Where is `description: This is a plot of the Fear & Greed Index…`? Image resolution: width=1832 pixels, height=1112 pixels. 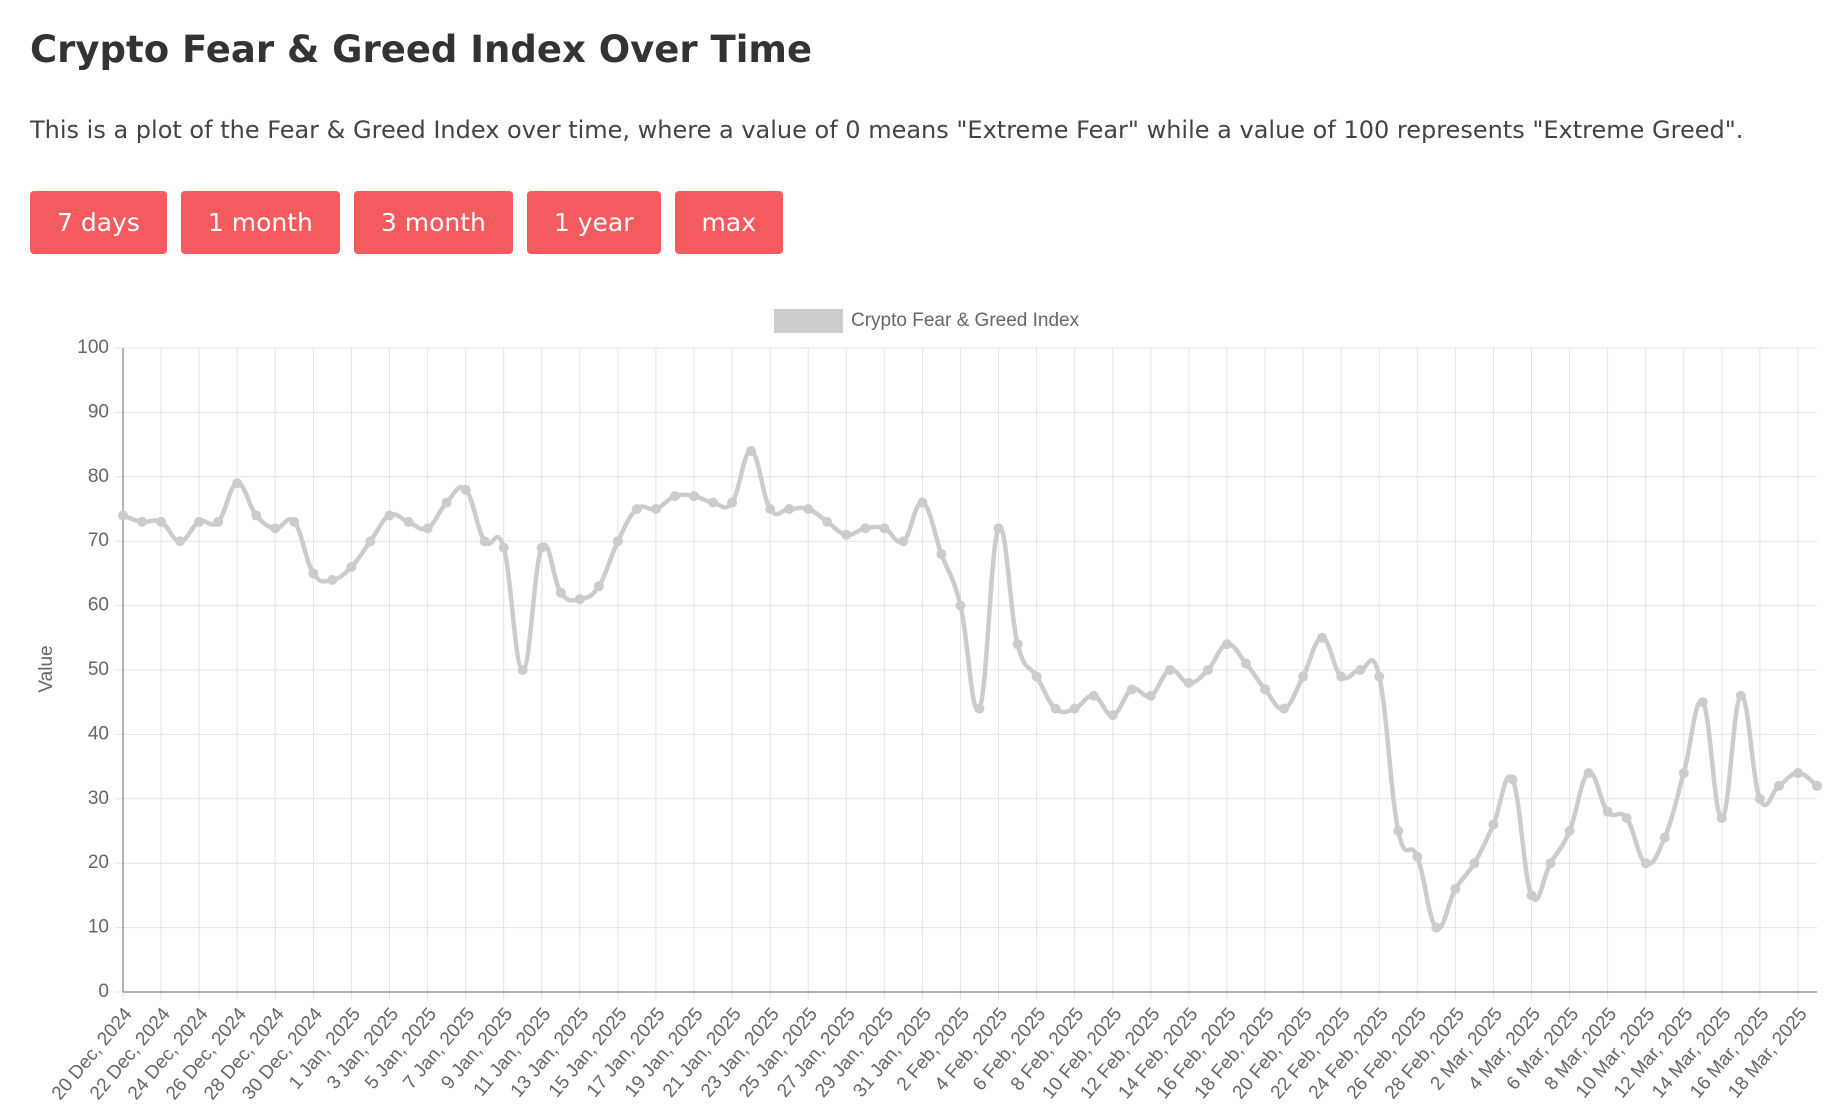
description: This is a plot of the Fear & Greed Index… is located at coordinates (887, 130).